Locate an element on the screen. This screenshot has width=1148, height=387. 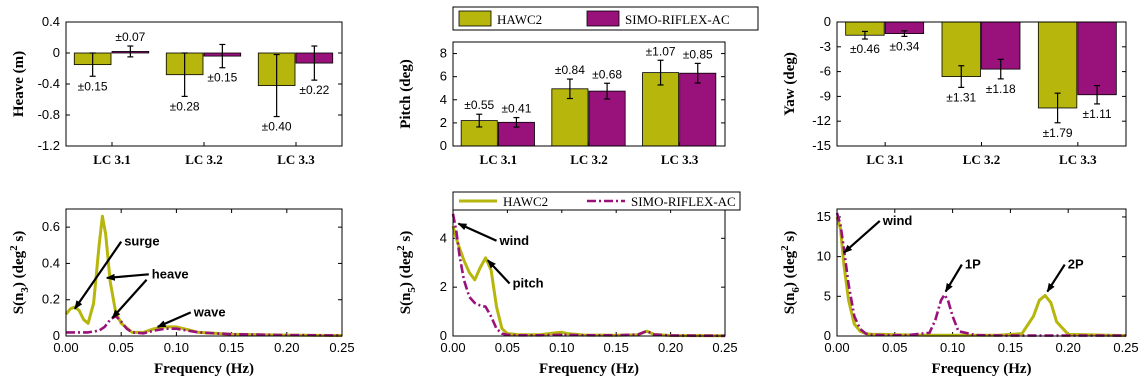
legend-label-hawc2: HAWC2 is located at coordinates (525, 201).